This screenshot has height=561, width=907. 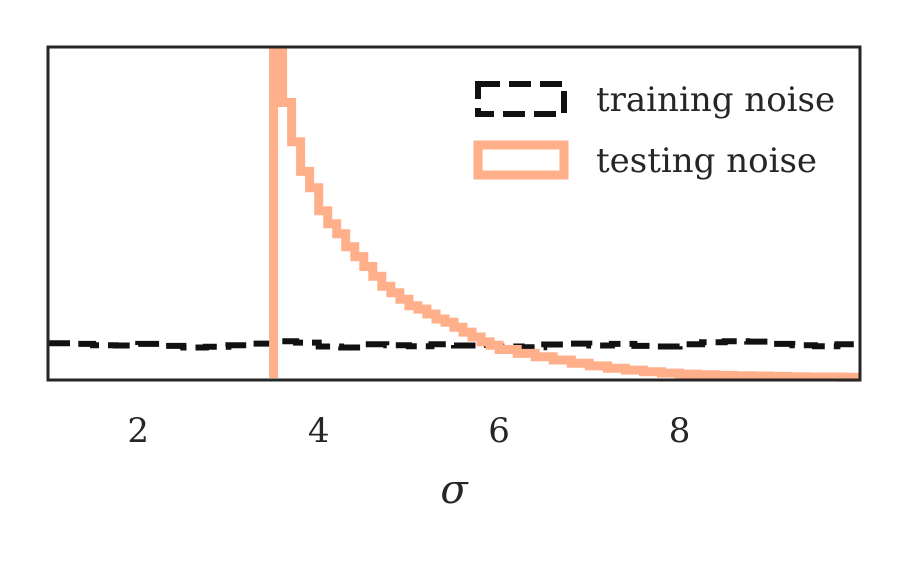 What do you see at coordinates (319, 431) in the screenshot?
I see `x-tick-label: 4` at bounding box center [319, 431].